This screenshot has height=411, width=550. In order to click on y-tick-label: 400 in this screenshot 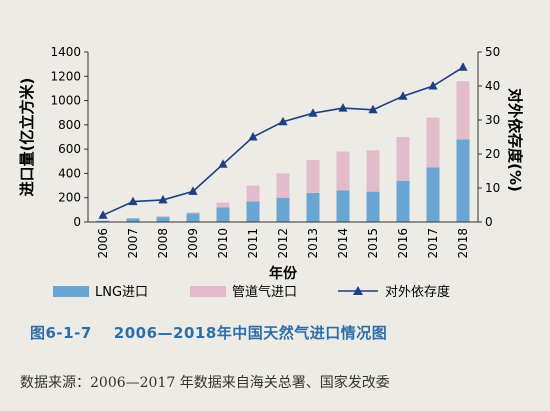, I will do `click(69, 173)`.